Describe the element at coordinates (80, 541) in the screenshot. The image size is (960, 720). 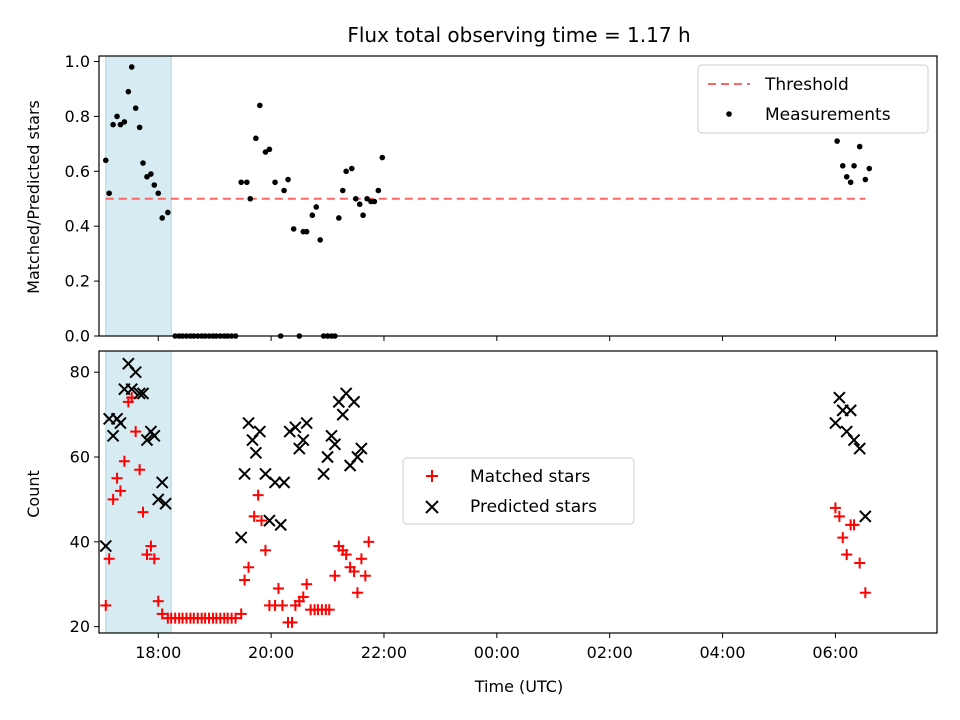
I see `bottom-ytick-label: 40` at that location.